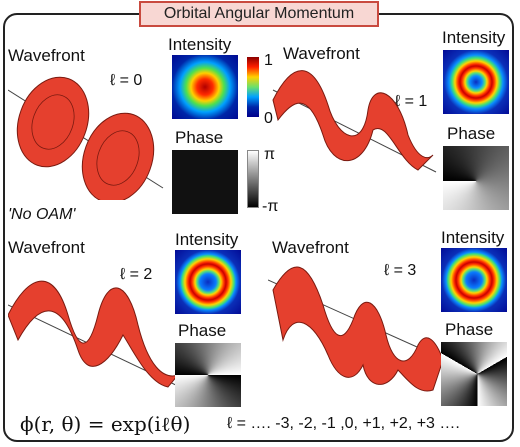 This screenshot has height=447, width=520. What do you see at coordinates (86, 138) in the screenshot?
I see `wavefront-l0-illustration` at bounding box center [86, 138].